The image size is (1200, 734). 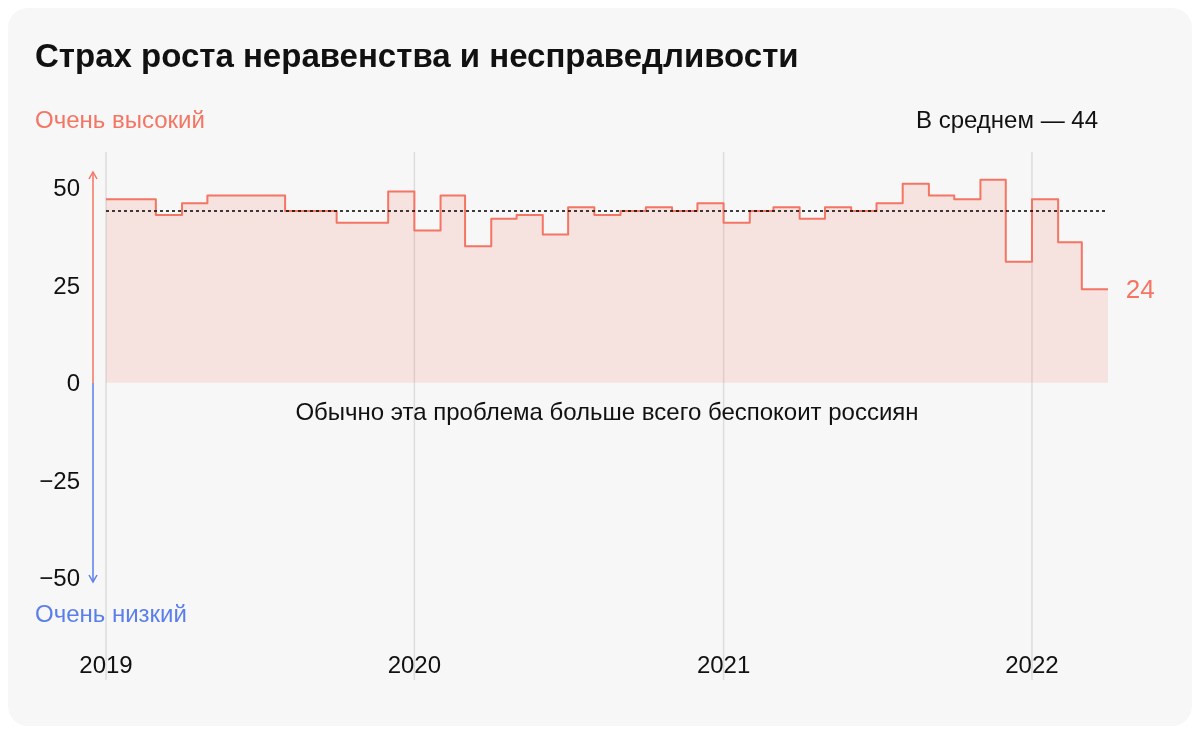 I want to click on ref-line-label: В среднем — 44, so click(x=1007, y=119).